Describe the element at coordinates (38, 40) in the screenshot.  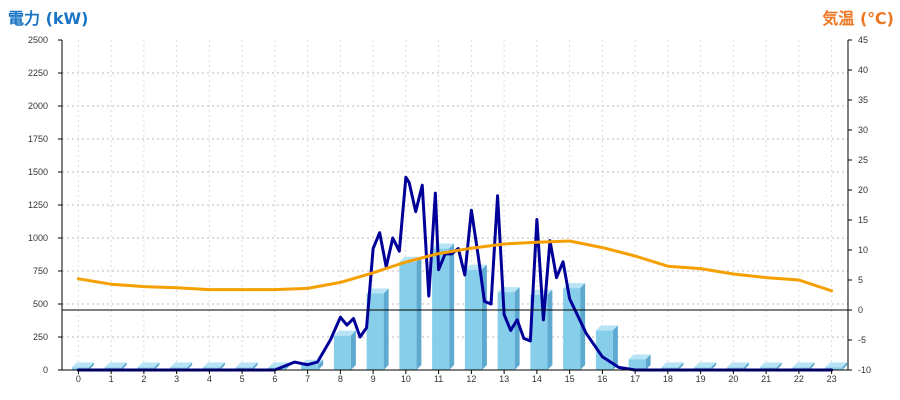
I see `left-tick-label: 2500` at that location.